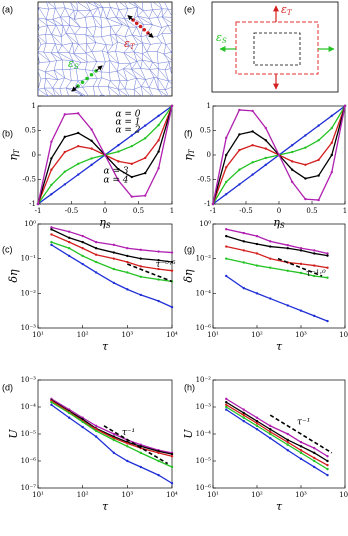 Image resolution: width=348 pixels, height=536 pixels. I want to click on guide-label: τ⁻⁰·⁵, so click(166, 265).